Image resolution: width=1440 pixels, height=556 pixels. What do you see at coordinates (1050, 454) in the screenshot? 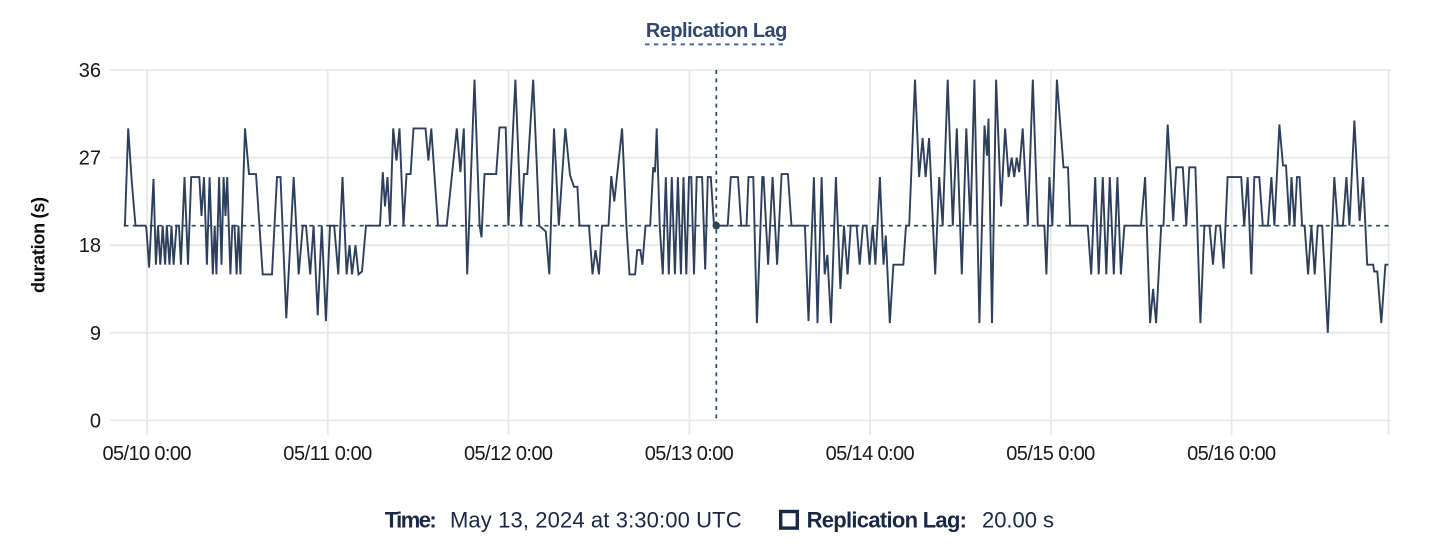
I see `svg-text: 05/15 0:00` at bounding box center [1050, 454].